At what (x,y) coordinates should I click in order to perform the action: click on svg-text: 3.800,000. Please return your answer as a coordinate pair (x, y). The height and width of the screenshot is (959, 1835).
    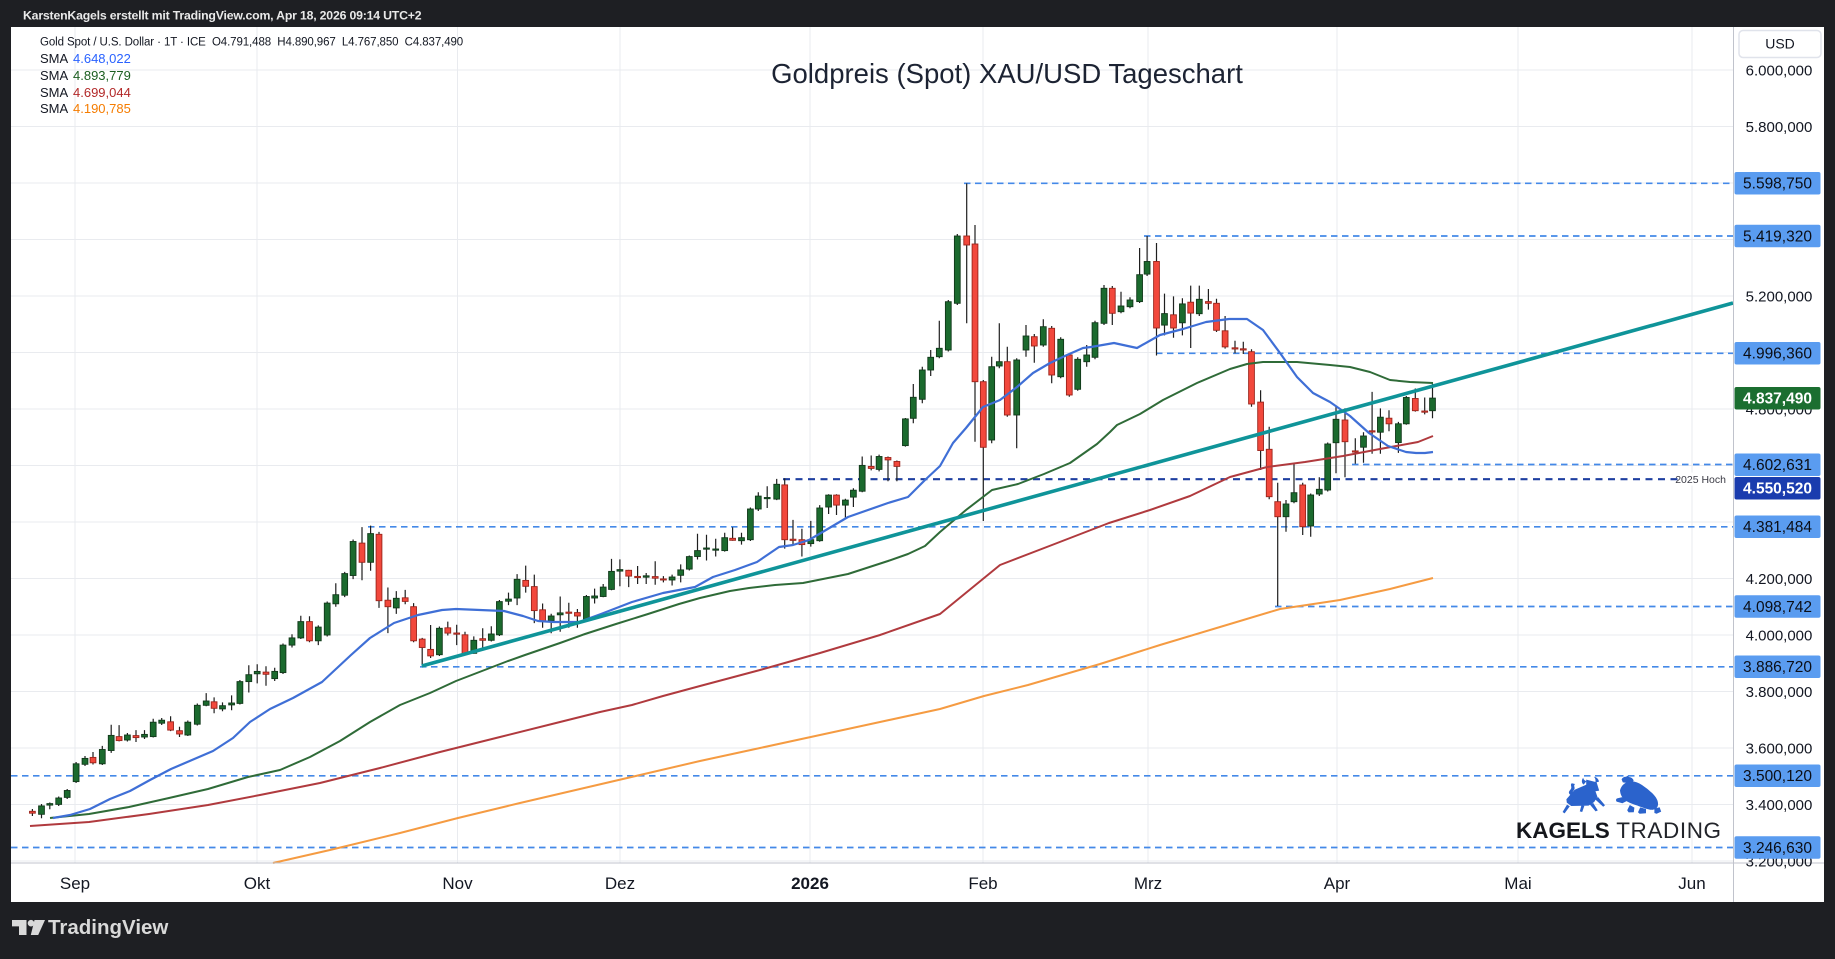
    Looking at the image, I should click on (1779, 692).